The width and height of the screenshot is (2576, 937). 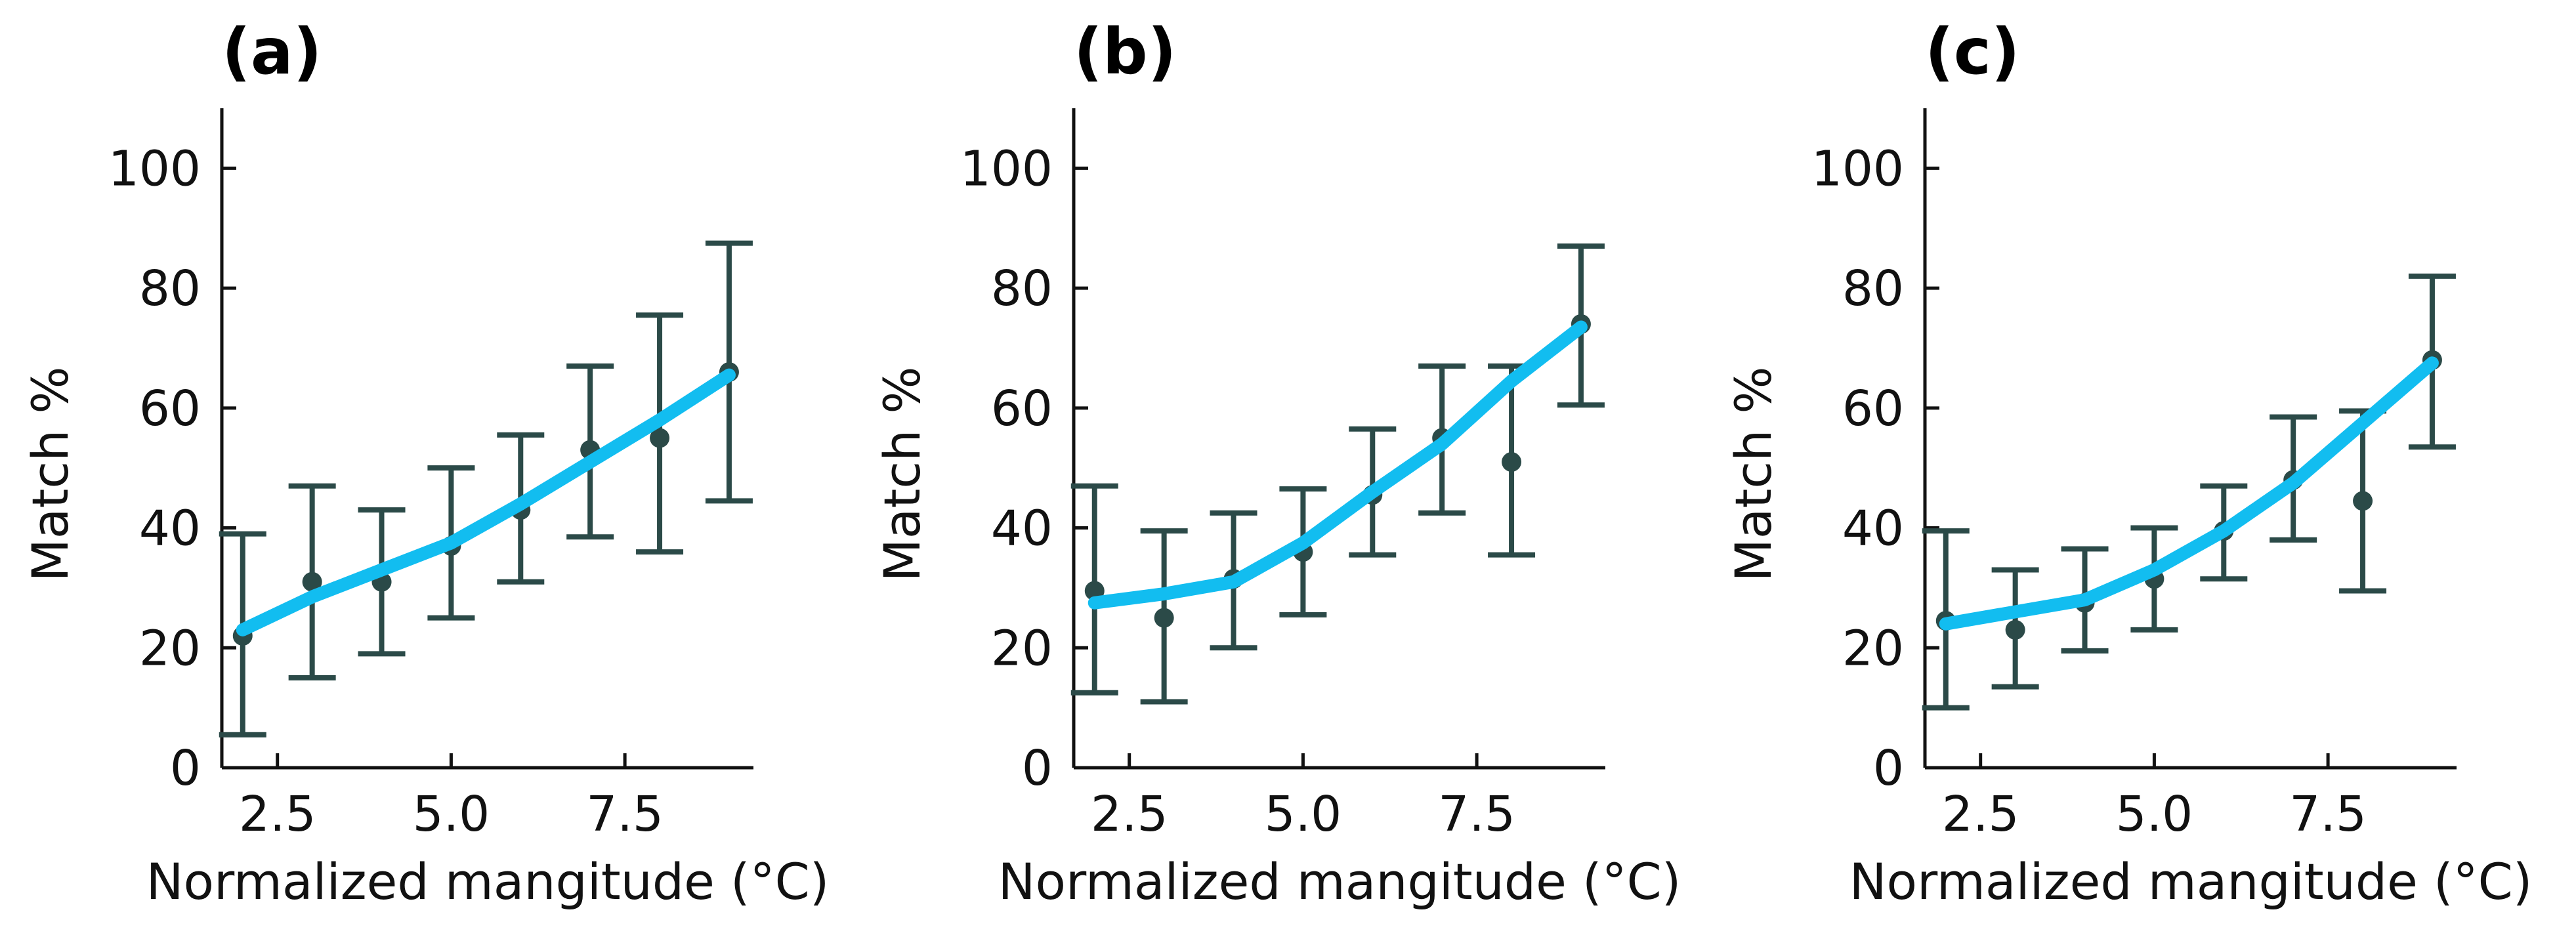 What do you see at coordinates (1972, 52) in the screenshot?
I see `panel-label: (c)` at bounding box center [1972, 52].